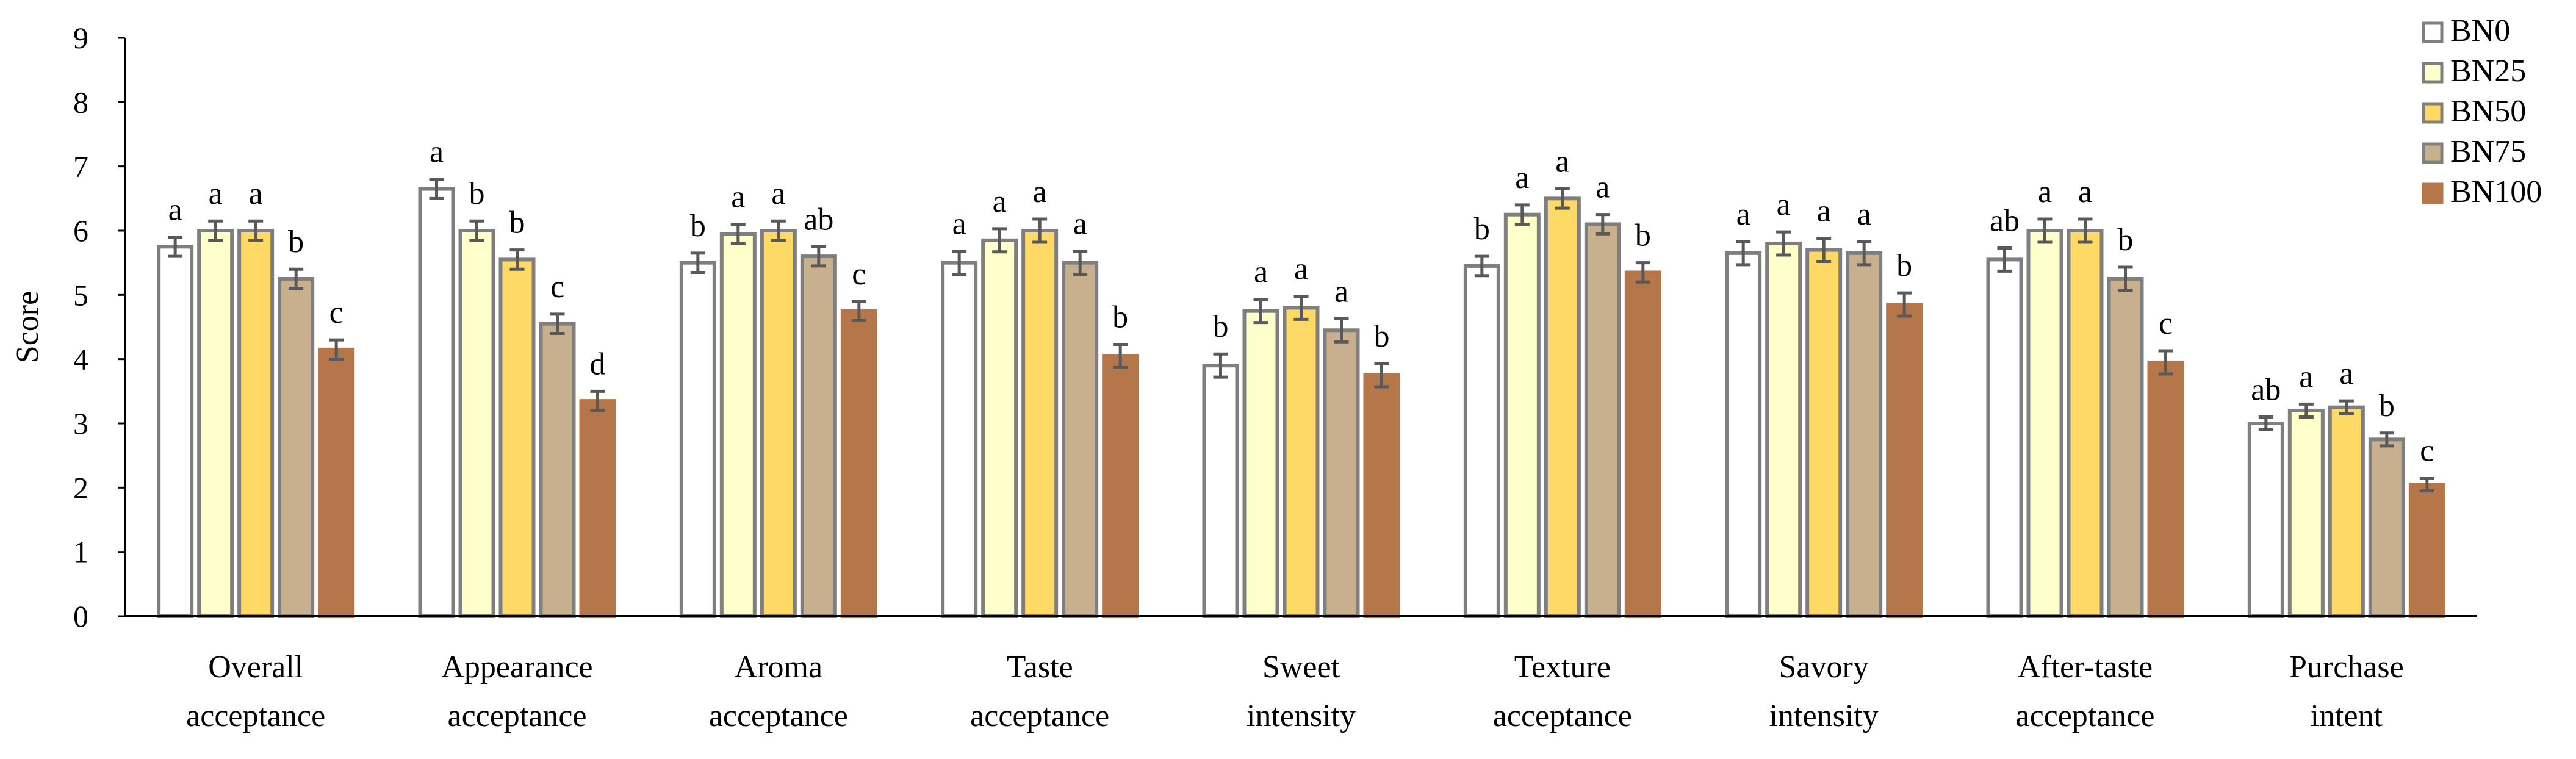 This screenshot has height=759, width=2576. Describe the element at coordinates (2488, 71) in the screenshot. I see `legend-label: BN25` at that location.